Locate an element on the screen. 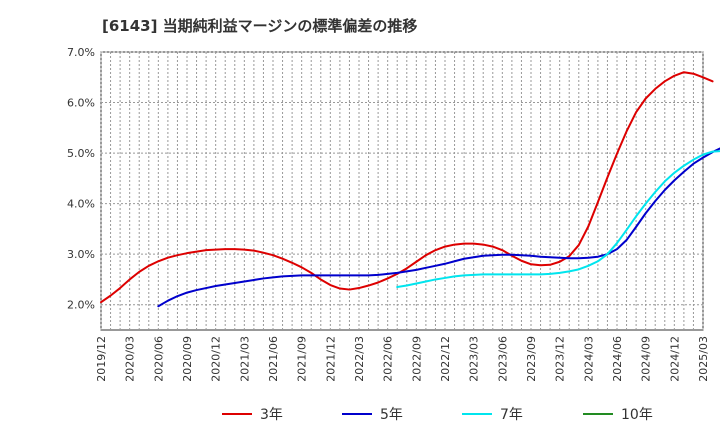 Image resolution: width=720 pixels, height=440 pixels. x-tick-label: 2025/03 is located at coordinates (703, 359).